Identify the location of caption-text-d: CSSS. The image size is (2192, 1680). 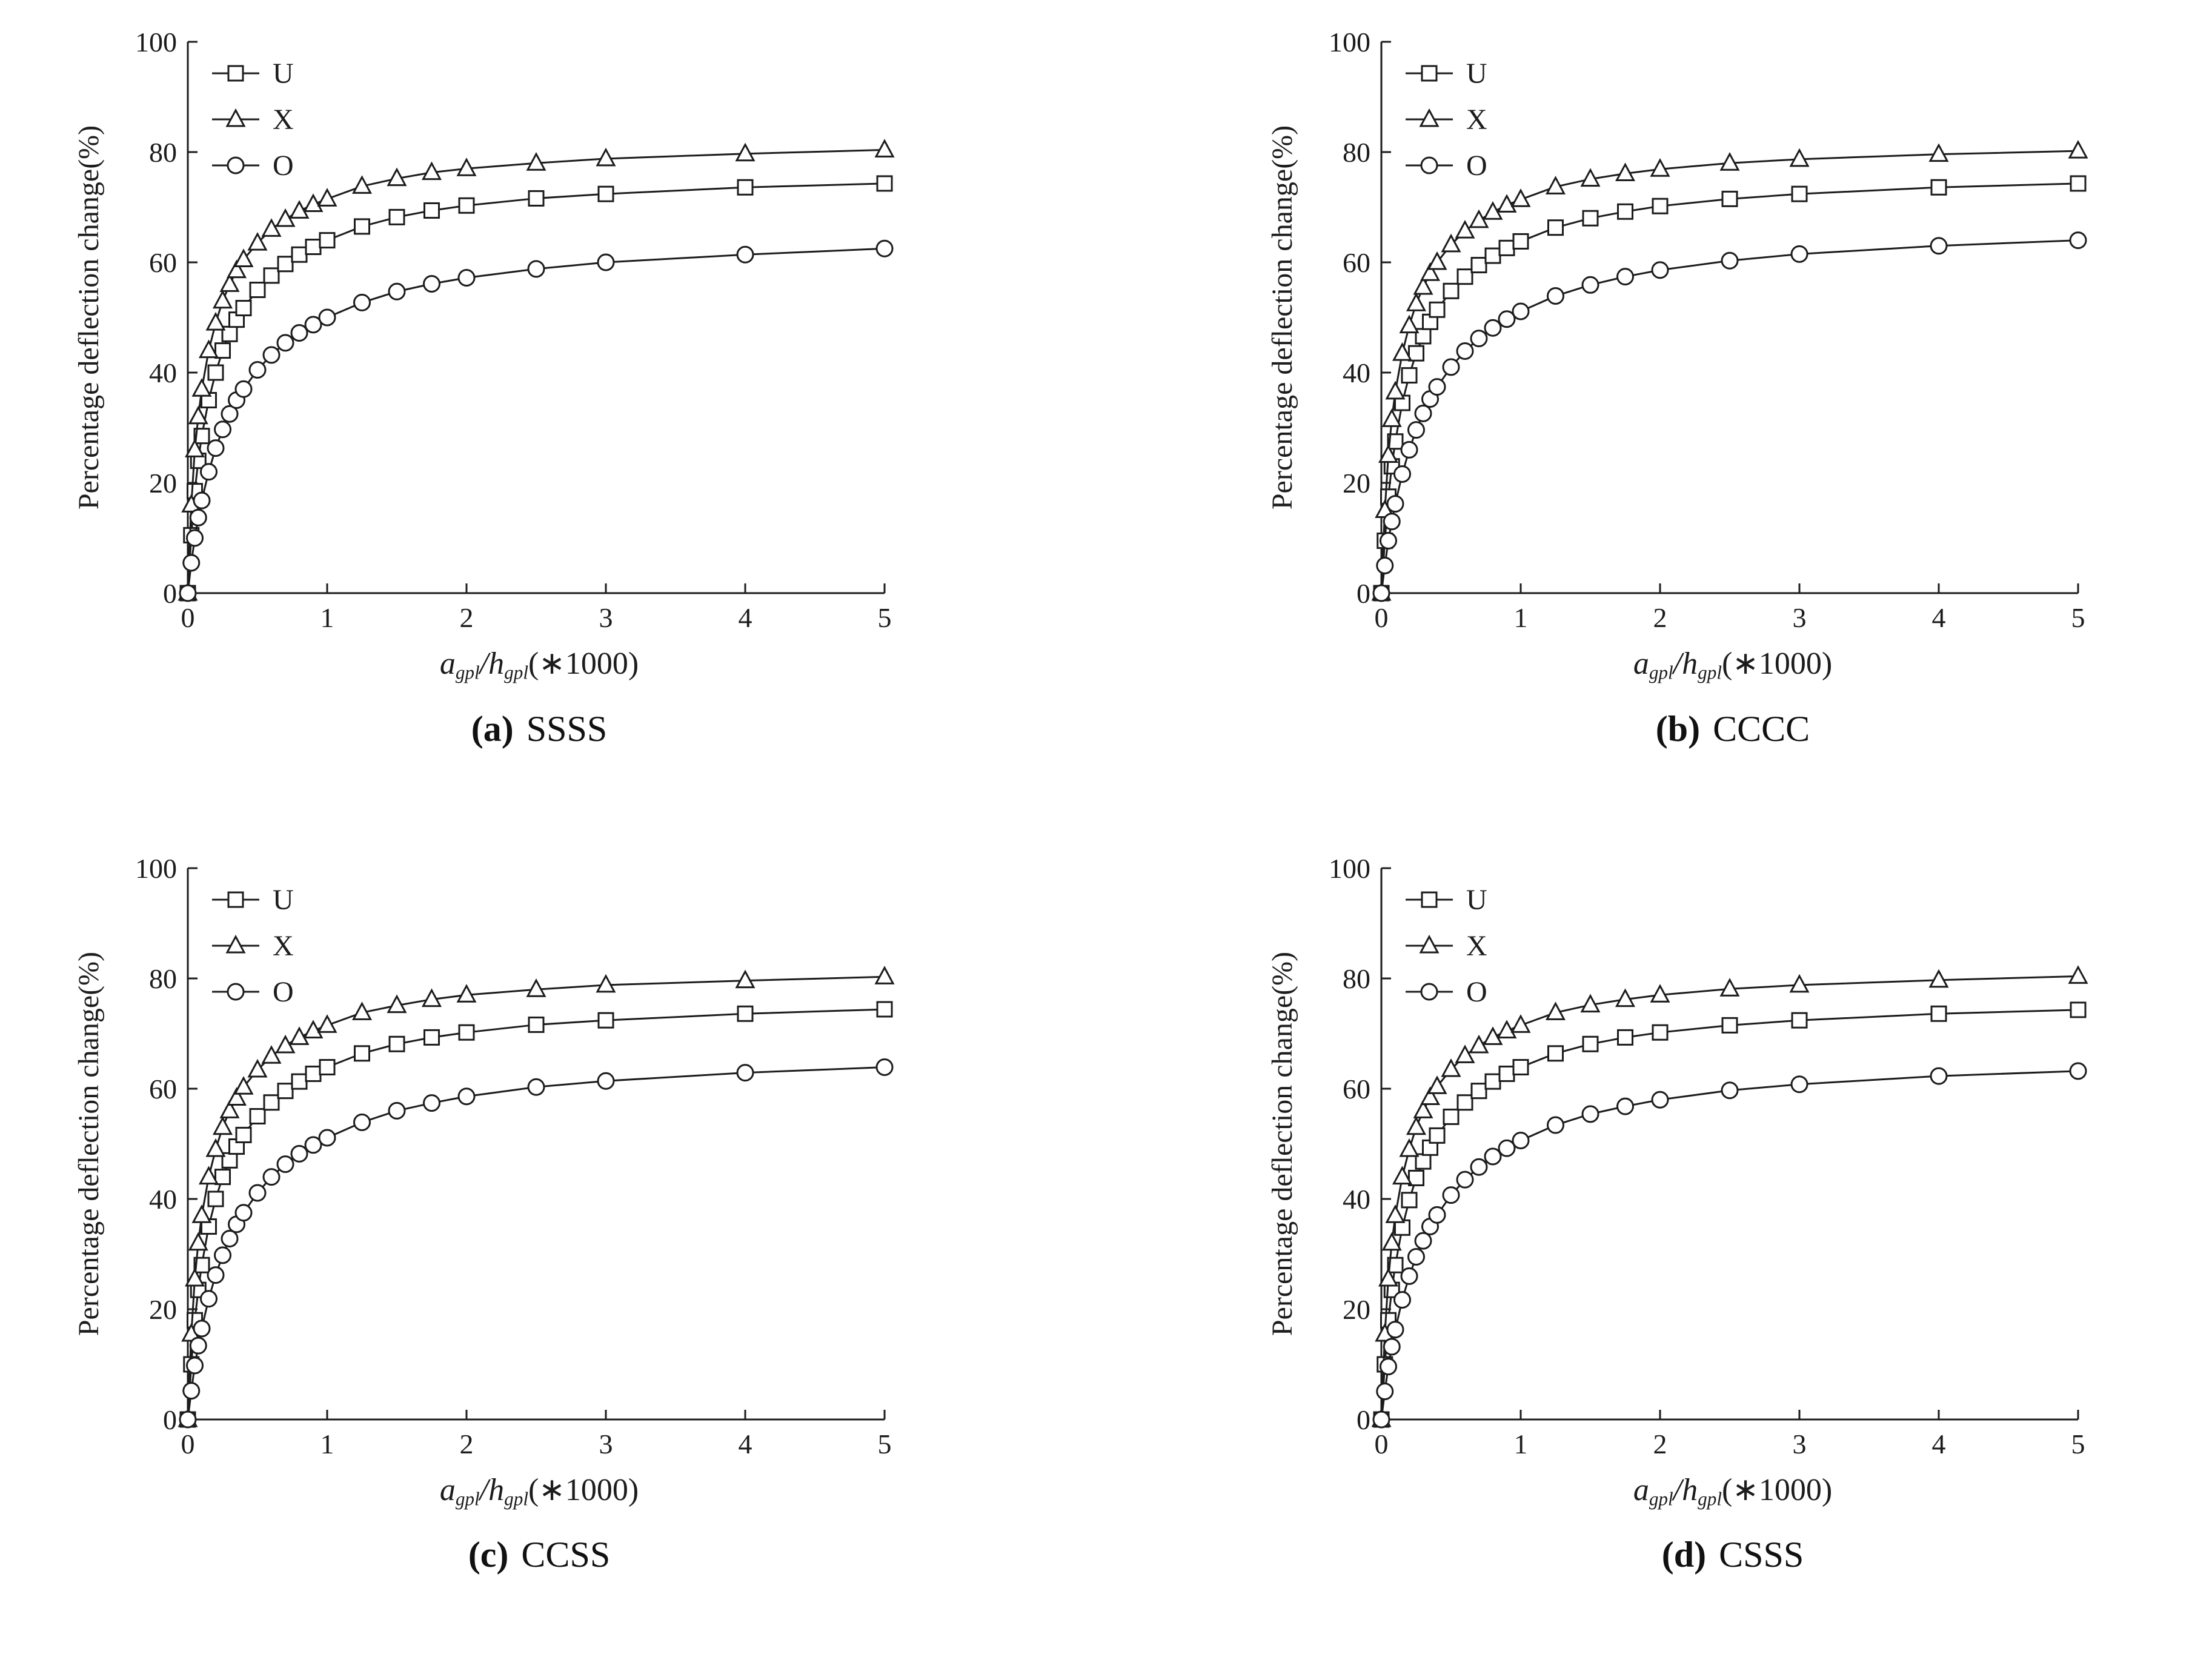
(1762, 1555).